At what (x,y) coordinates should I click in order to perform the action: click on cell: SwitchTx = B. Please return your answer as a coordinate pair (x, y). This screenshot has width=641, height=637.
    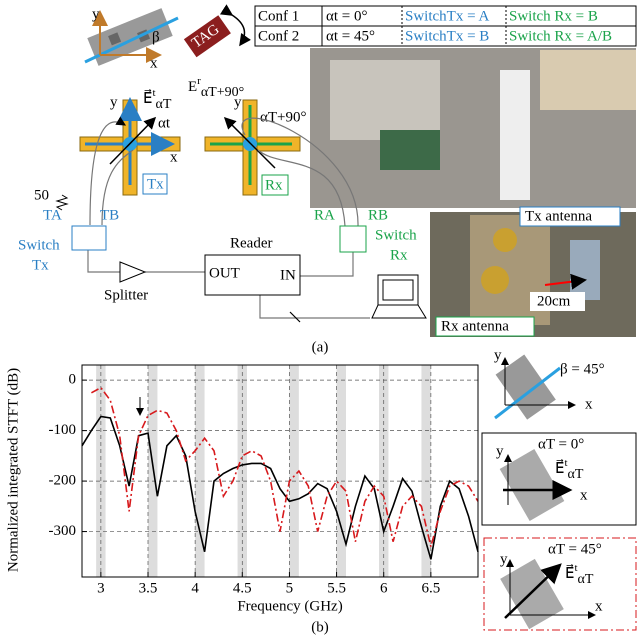
    Looking at the image, I should click on (447, 36).